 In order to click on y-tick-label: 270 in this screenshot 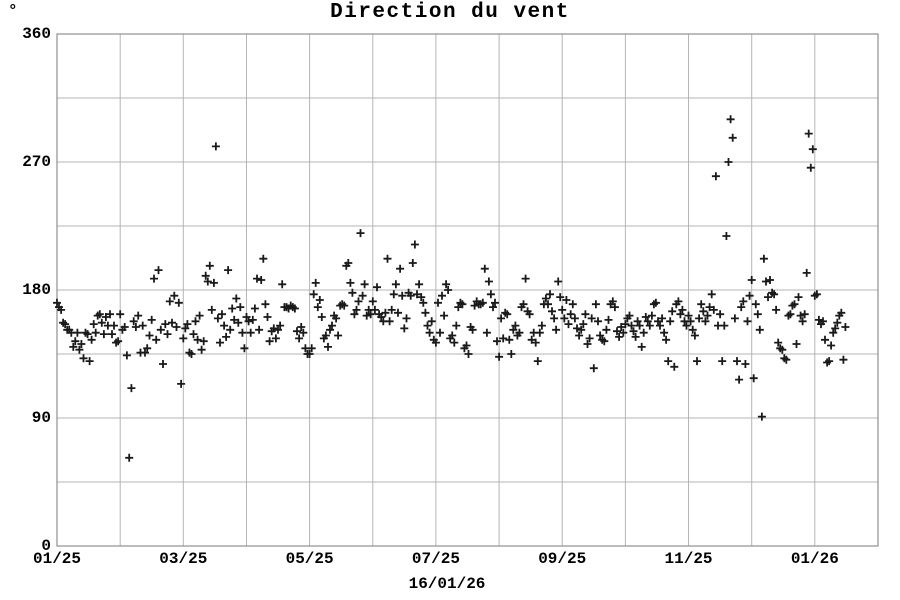, I will do `click(36, 162)`.